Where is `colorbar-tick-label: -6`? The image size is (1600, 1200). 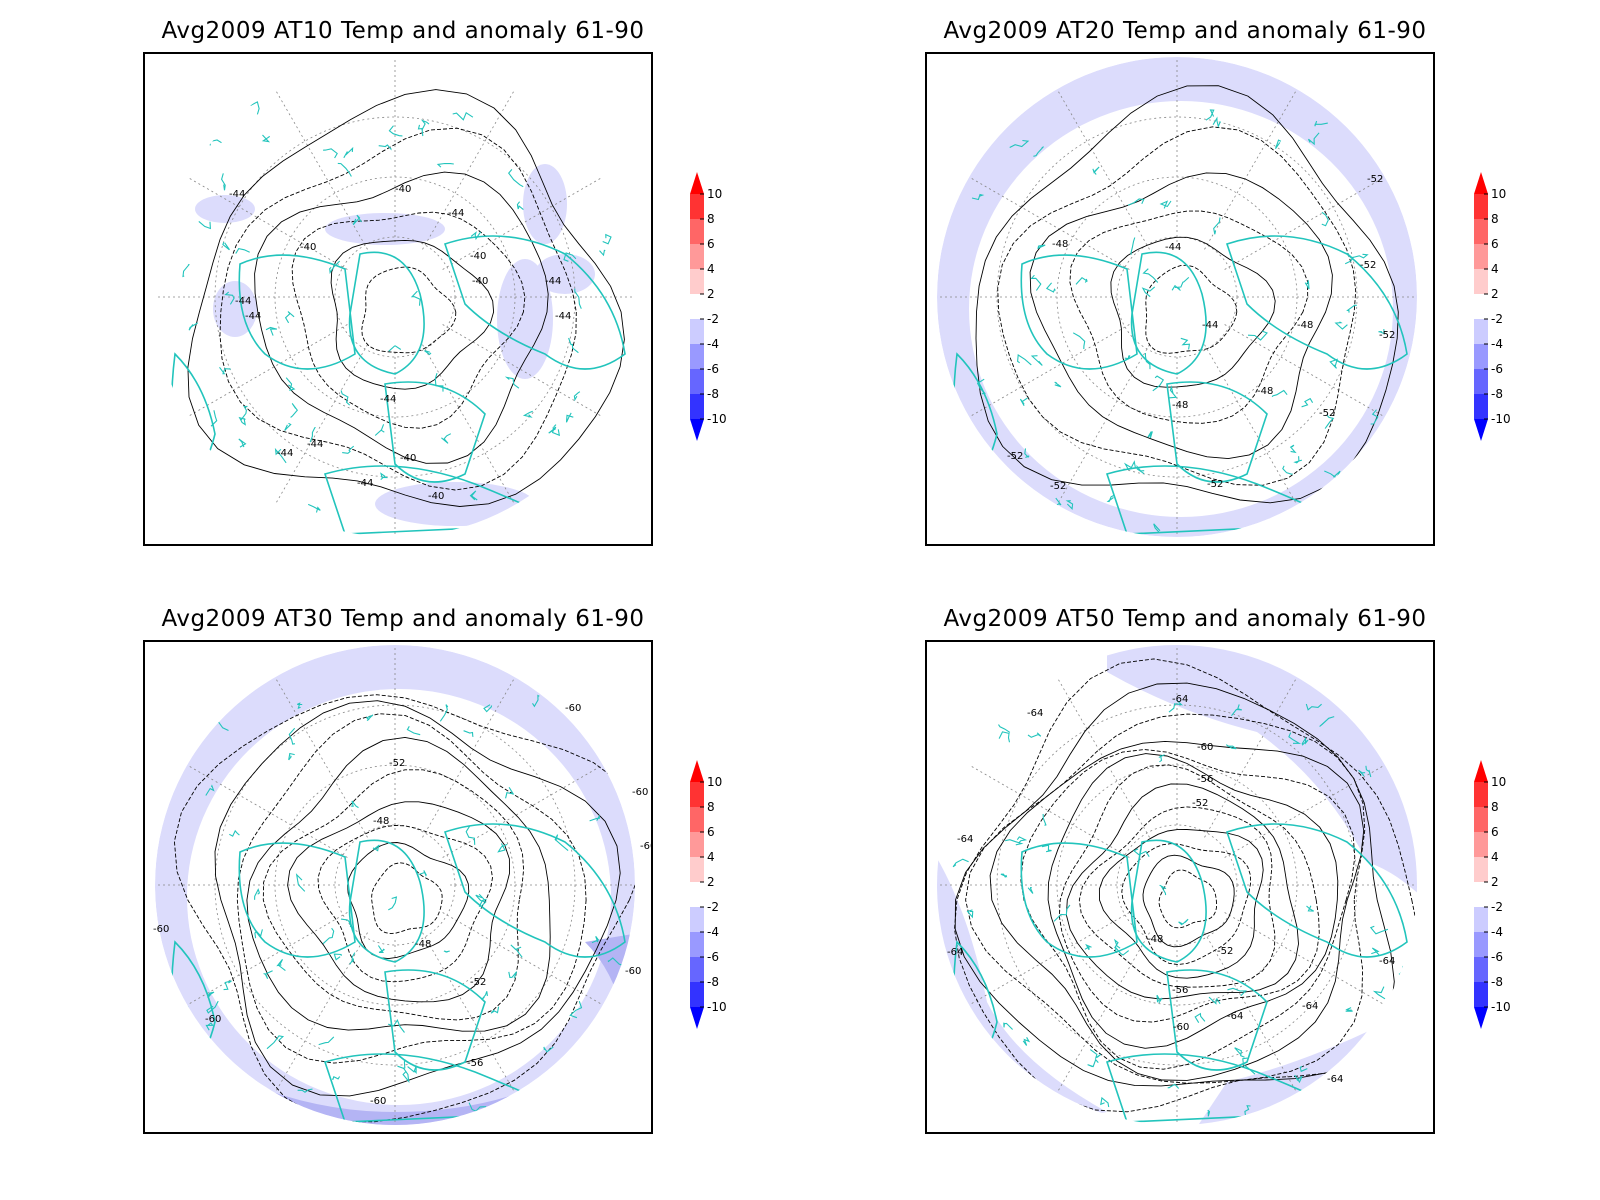 colorbar-tick-label: -6 is located at coordinates (1497, 369).